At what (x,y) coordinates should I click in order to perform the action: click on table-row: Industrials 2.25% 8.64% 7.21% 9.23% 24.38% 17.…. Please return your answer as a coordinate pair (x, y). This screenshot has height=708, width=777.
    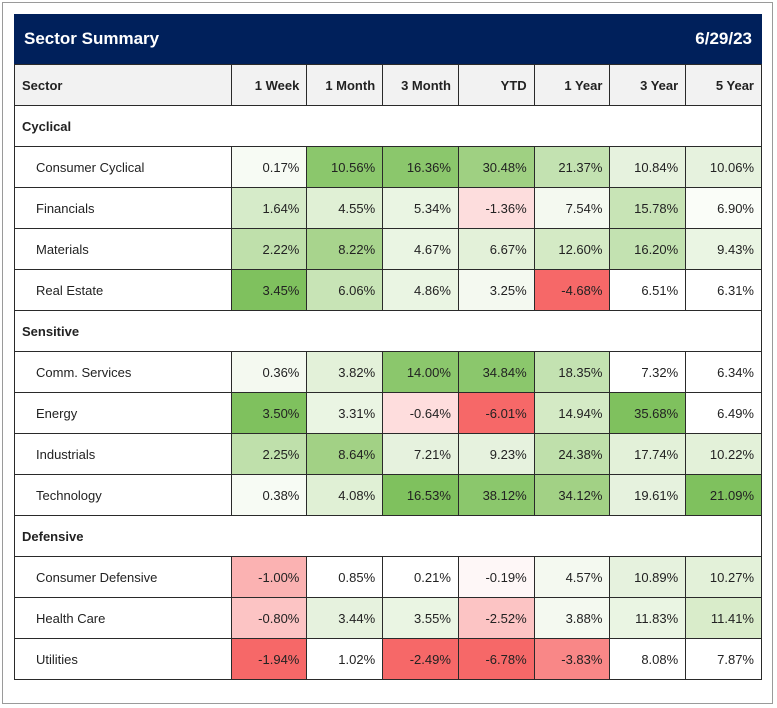
    Looking at the image, I should click on (388, 454).